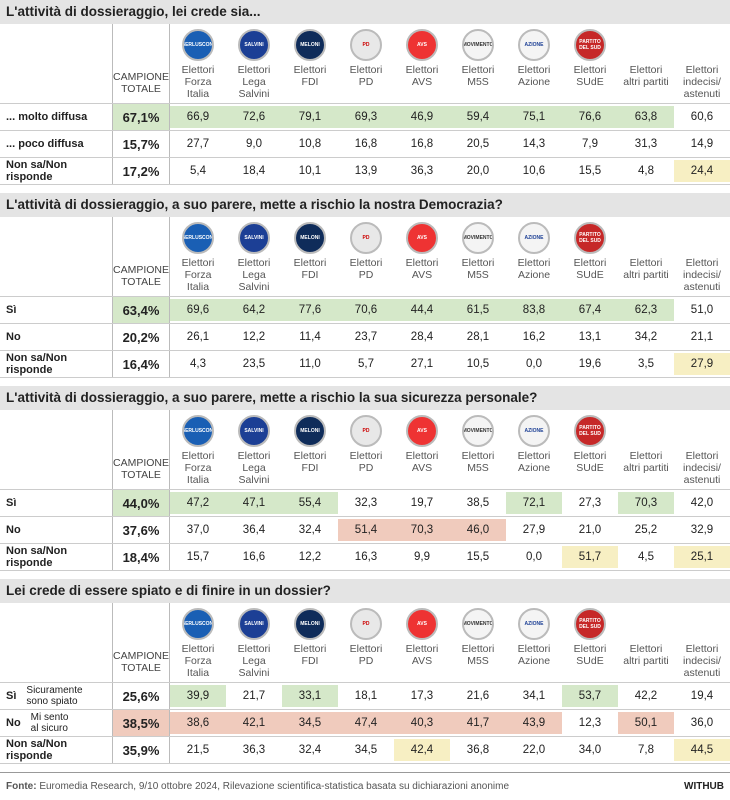  What do you see at coordinates (478, 117) in the screenshot?
I see `value-cell: 59,4` at bounding box center [478, 117].